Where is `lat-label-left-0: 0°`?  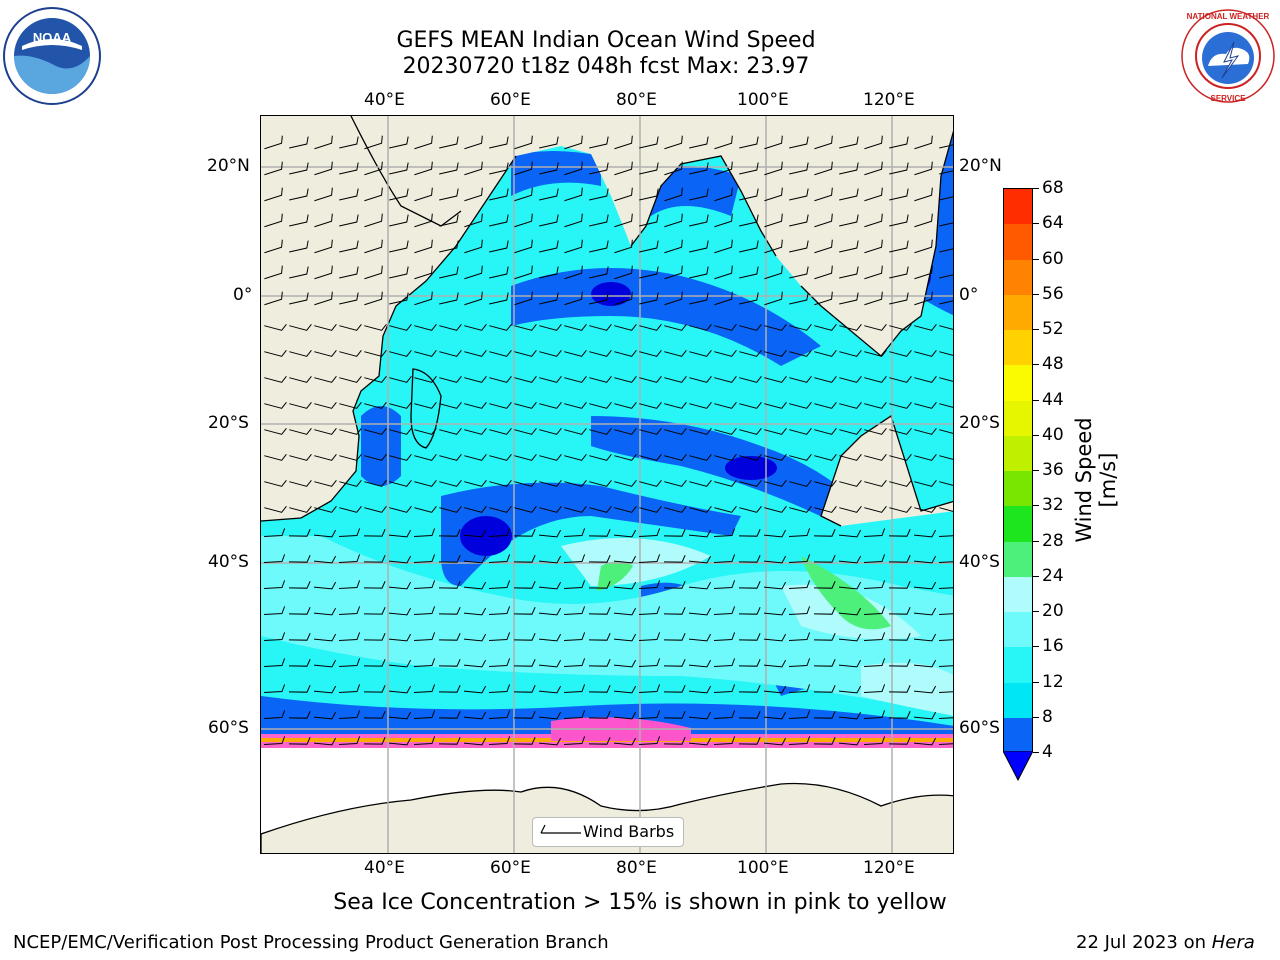
lat-label-left-0: 0° is located at coordinates (243, 295).